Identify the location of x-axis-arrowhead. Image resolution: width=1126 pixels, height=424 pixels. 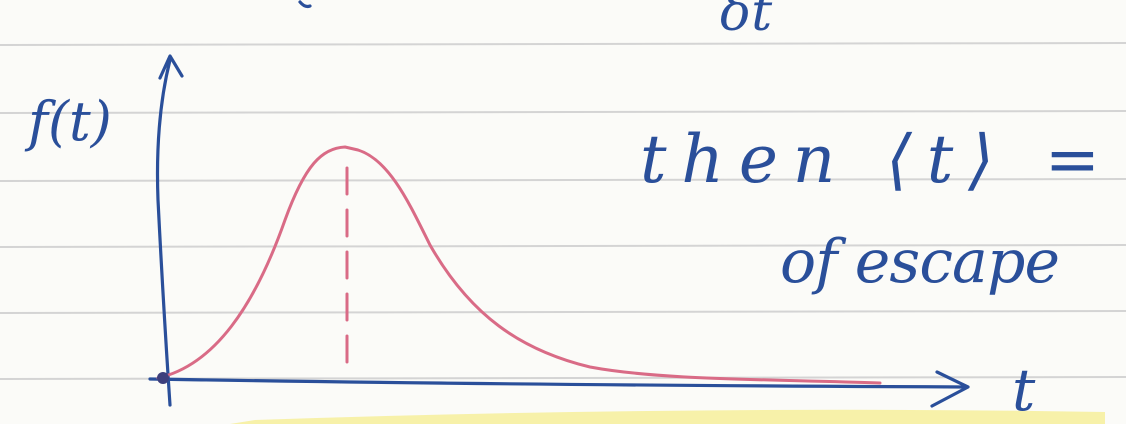
(950, 389).